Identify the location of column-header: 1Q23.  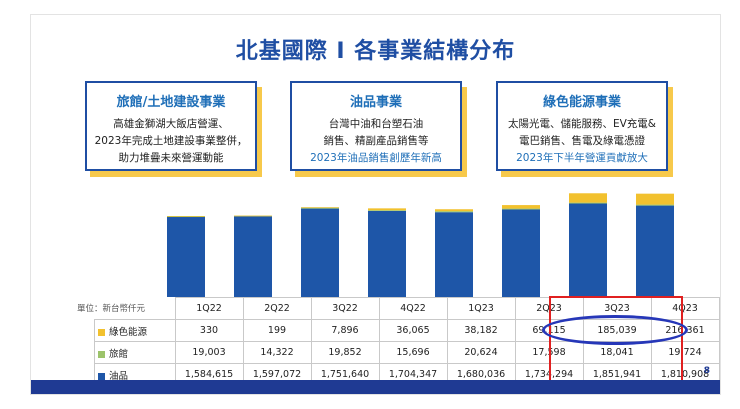
(481, 308).